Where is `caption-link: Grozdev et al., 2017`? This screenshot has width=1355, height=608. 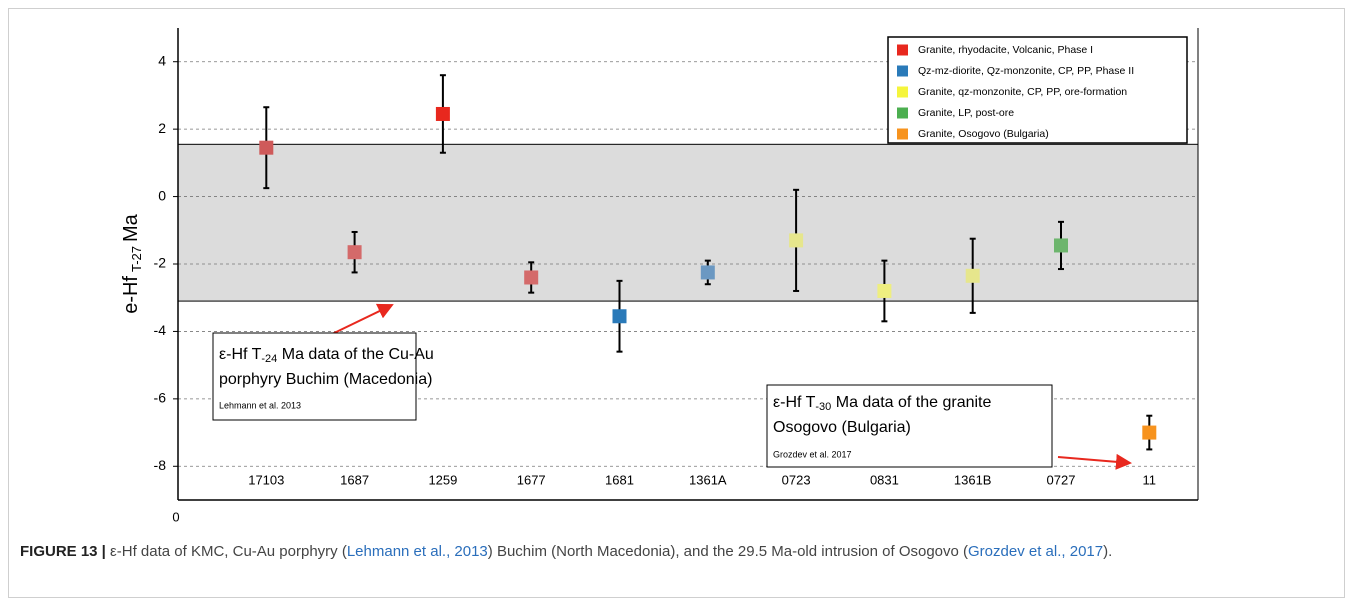 caption-link: Grozdev et al., 2017 is located at coordinates (1036, 551).